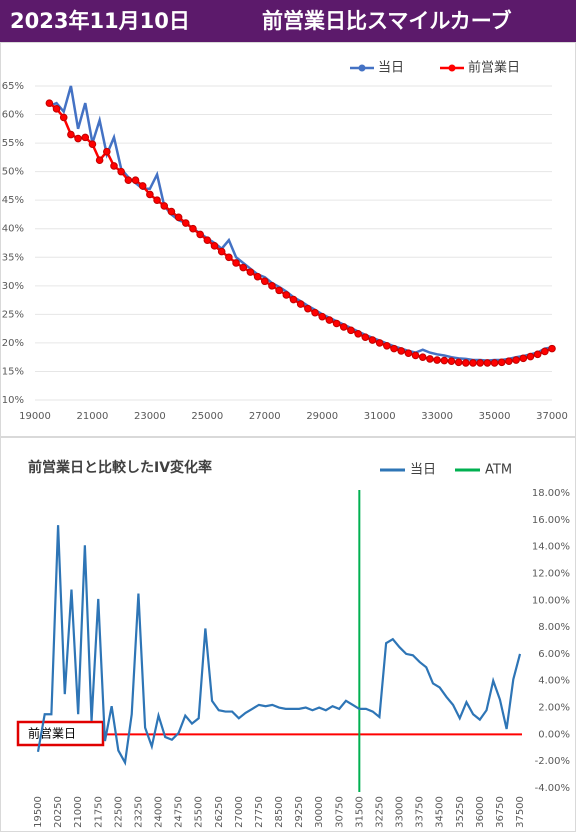 This screenshot has width=576, height=832. What do you see at coordinates (118, 812) in the screenshot?
I see `x-tick-label: 22500` at bounding box center [118, 812].